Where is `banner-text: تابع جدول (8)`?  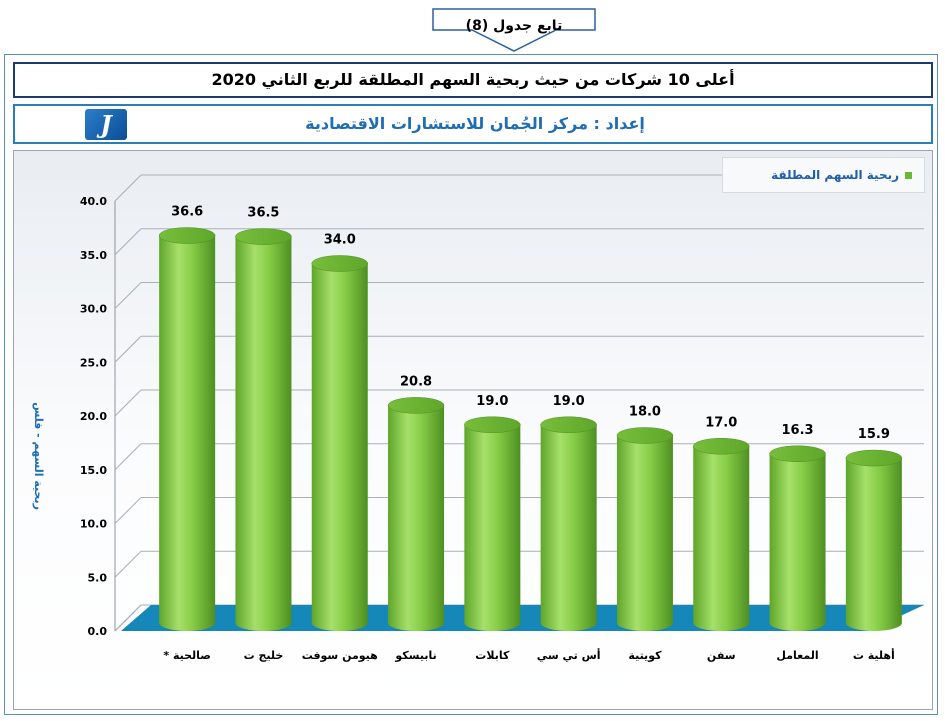 banner-text: تابع جدول (8) is located at coordinates (514, 26).